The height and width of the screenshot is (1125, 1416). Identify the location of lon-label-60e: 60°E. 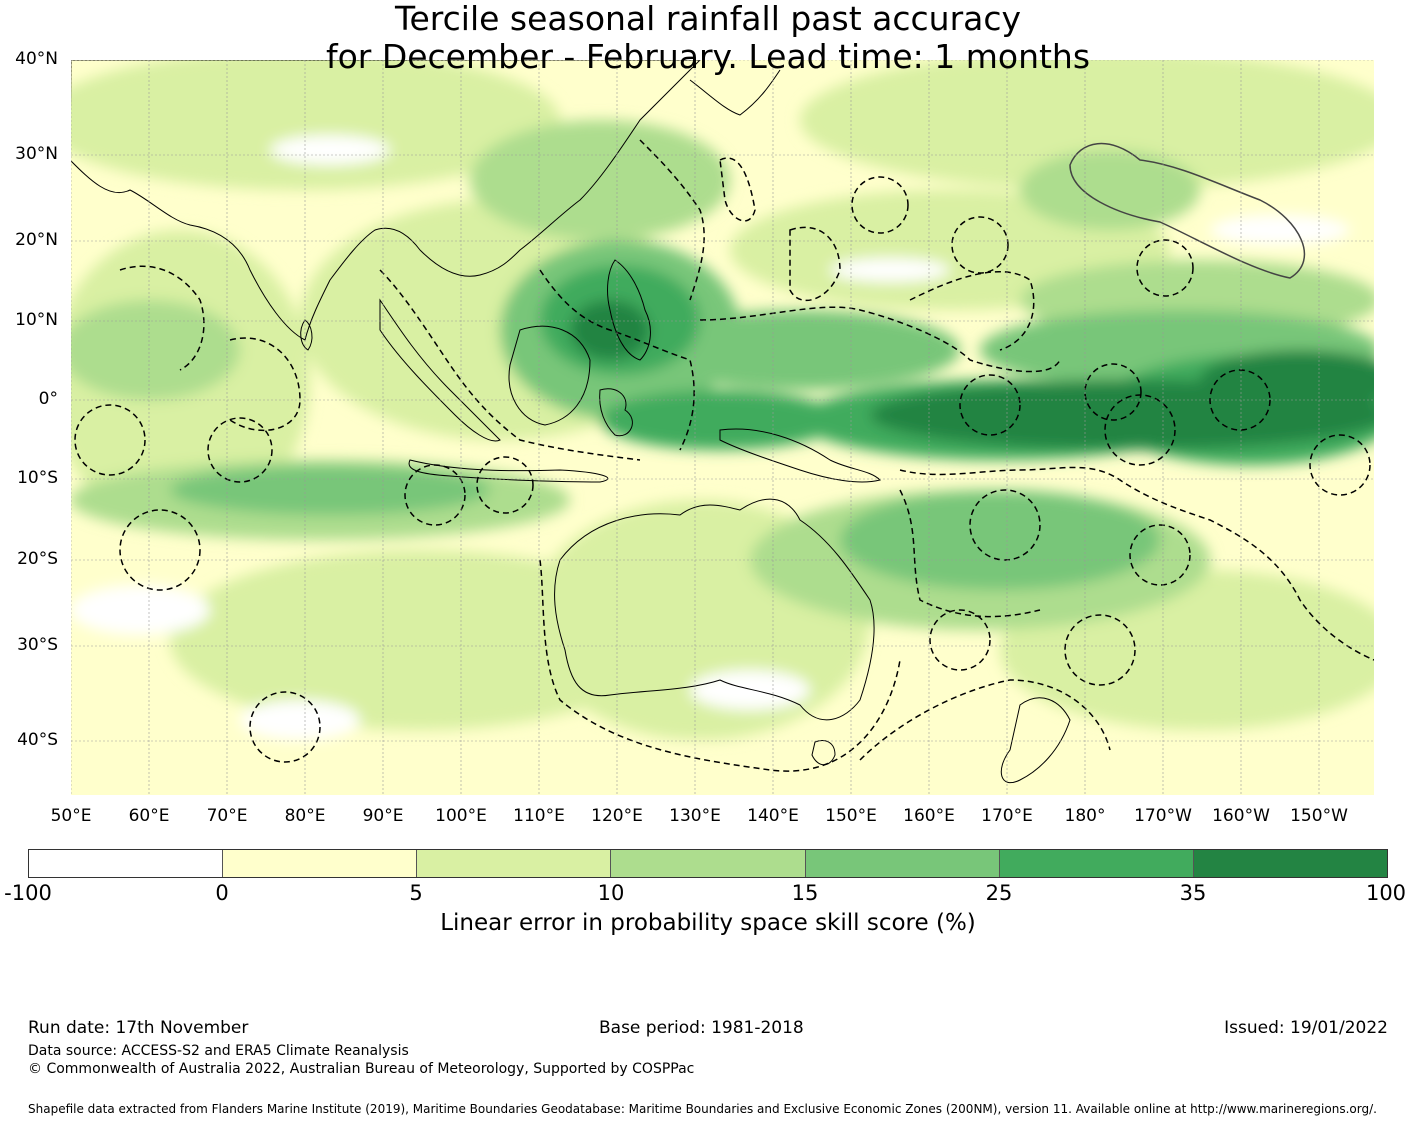
(149, 816).